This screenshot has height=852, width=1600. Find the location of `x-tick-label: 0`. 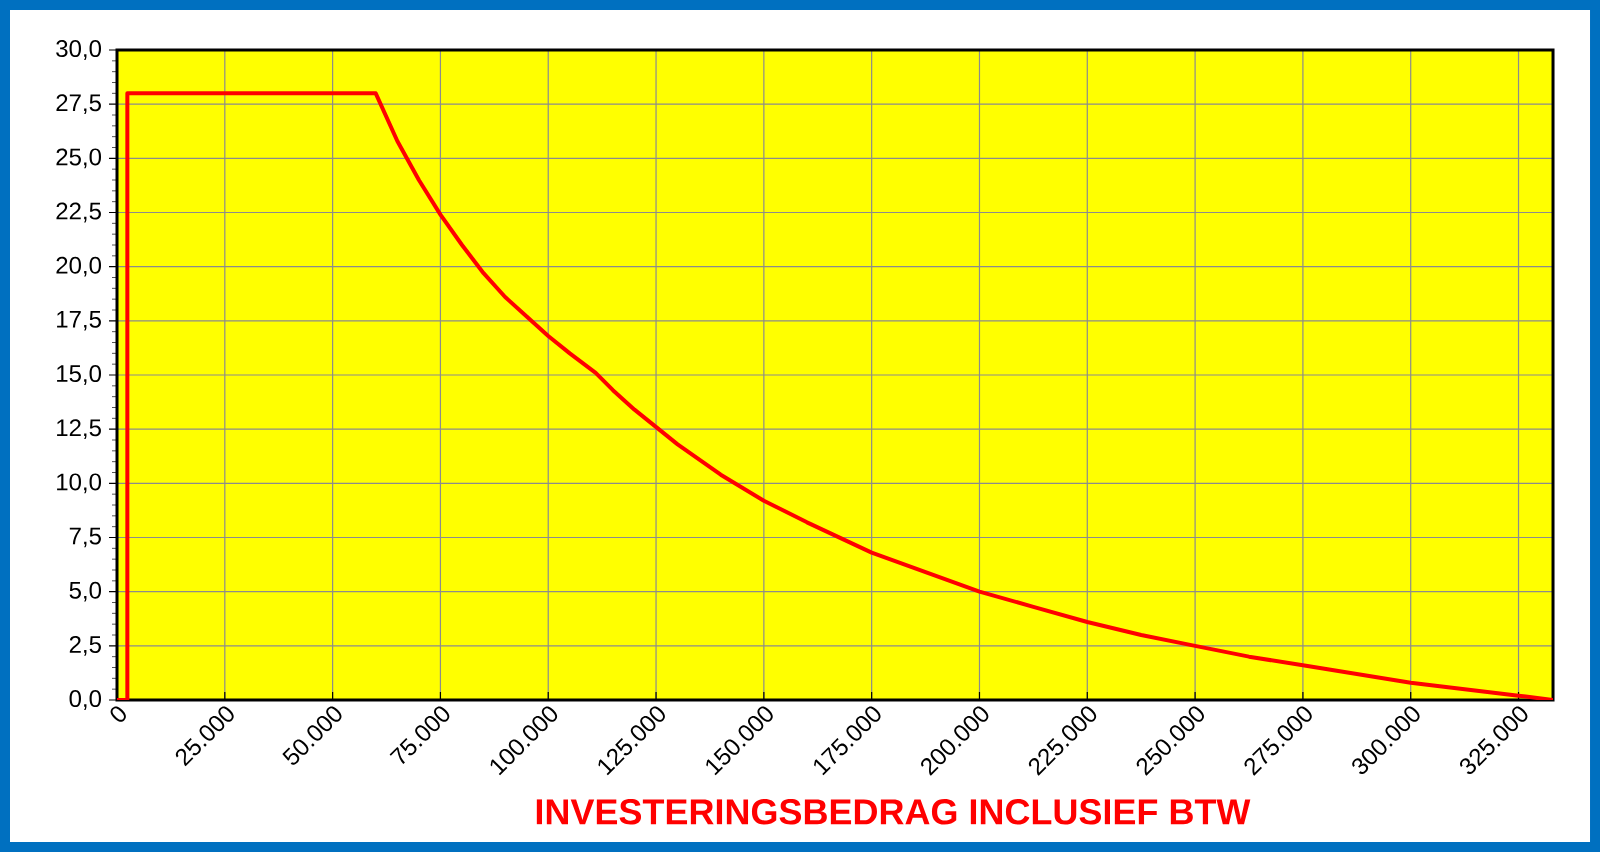

x-tick-label: 0 is located at coordinates (118, 714).